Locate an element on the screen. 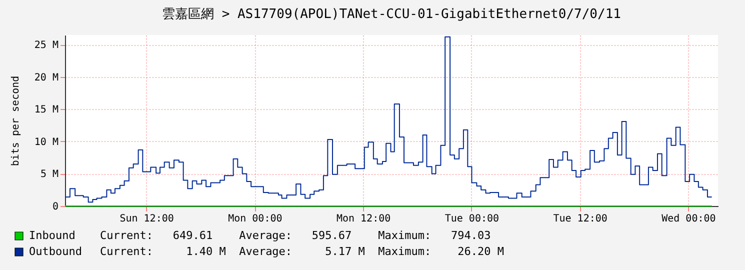 The width and height of the screenshot is (745, 270). y-axis-title: bits per second is located at coordinates (16, 121).